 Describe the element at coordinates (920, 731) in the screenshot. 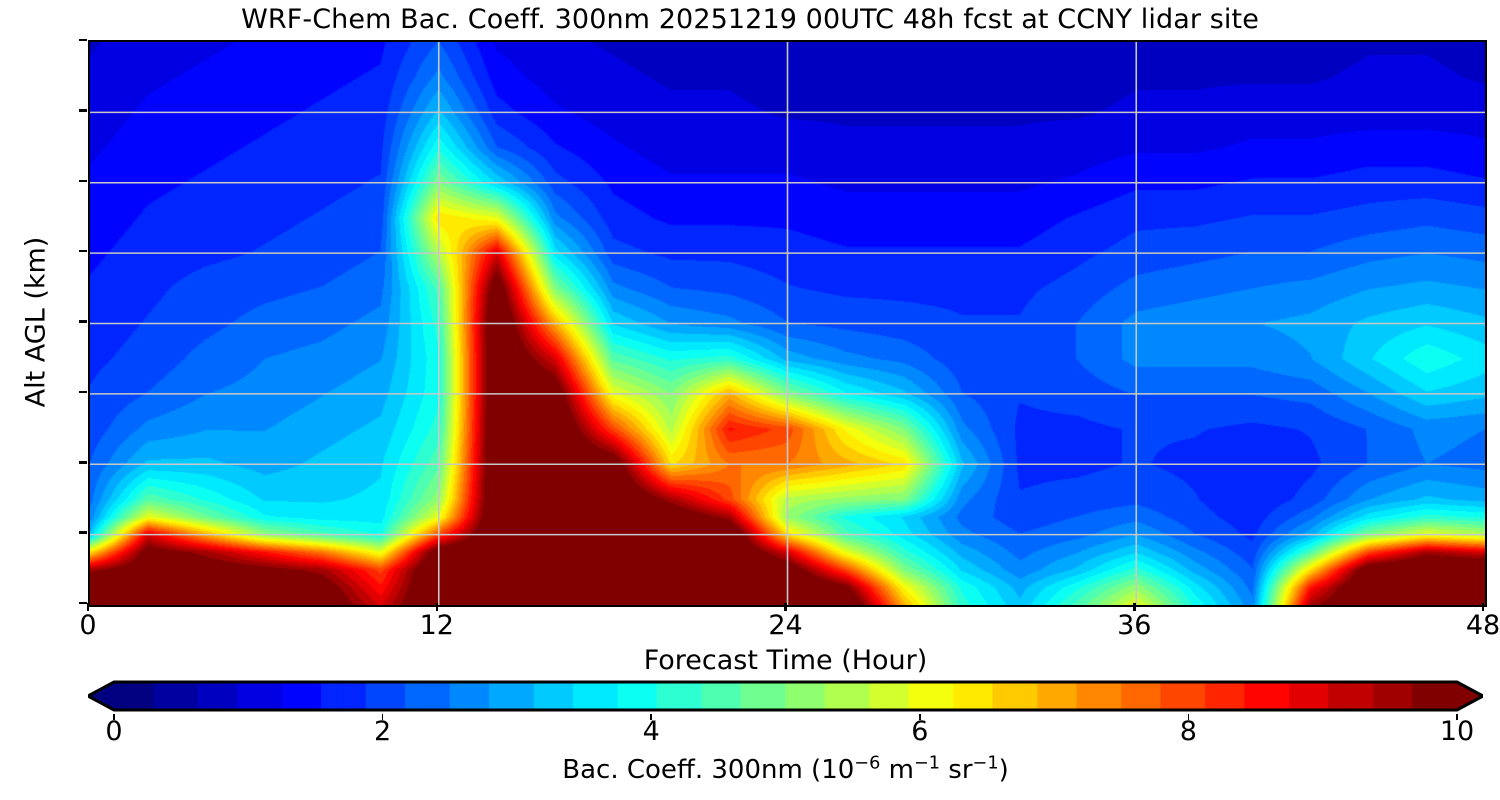

I see `colorbar-tick-label-6: 6` at that location.